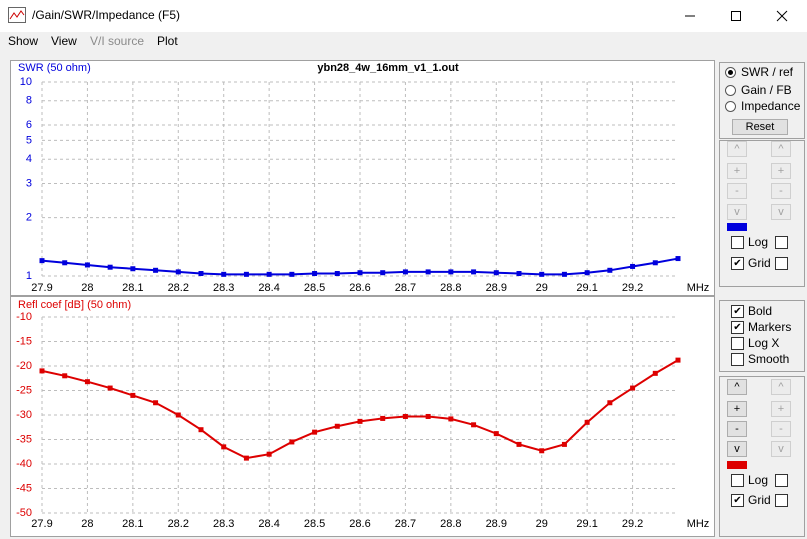 Image resolution: width=807 pixels, height=539 pixels. What do you see at coordinates (760, 311) in the screenshot?
I see `checkbox-label: Bold` at bounding box center [760, 311].